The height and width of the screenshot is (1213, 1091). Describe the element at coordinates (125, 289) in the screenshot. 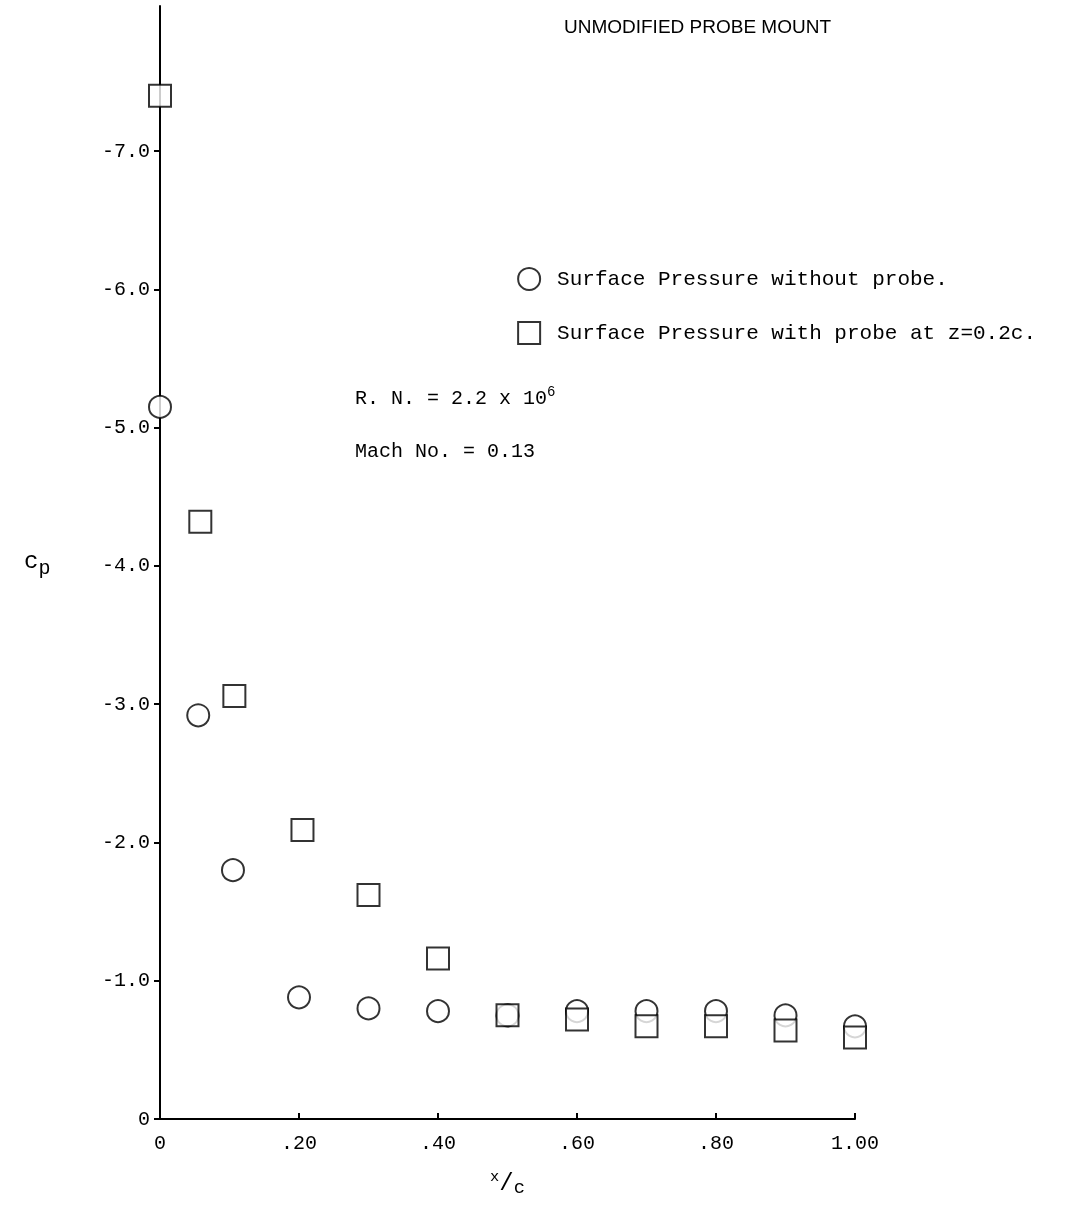

I see `y-tick-label: -6.0` at that location.